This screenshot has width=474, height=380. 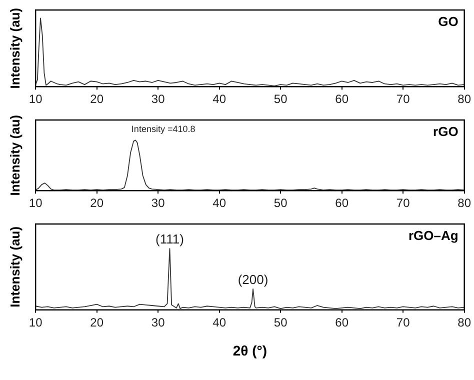 I want to click on text: GO, so click(x=448, y=22).